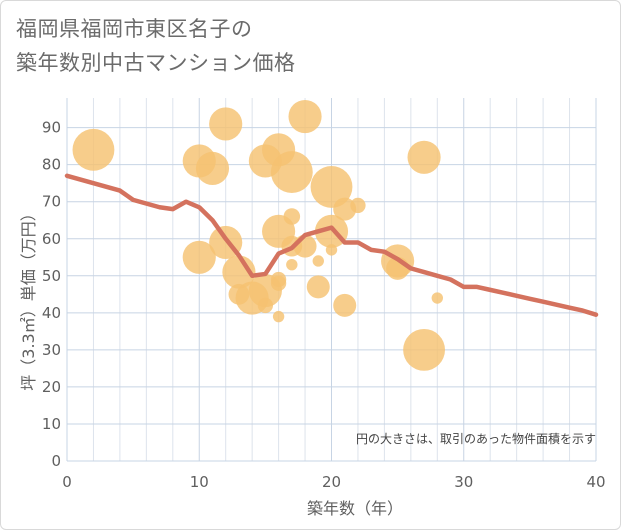 This screenshot has height=530, width=621. What do you see at coordinates (51, 313) in the screenshot?
I see `y-tick-label: 40` at bounding box center [51, 313].